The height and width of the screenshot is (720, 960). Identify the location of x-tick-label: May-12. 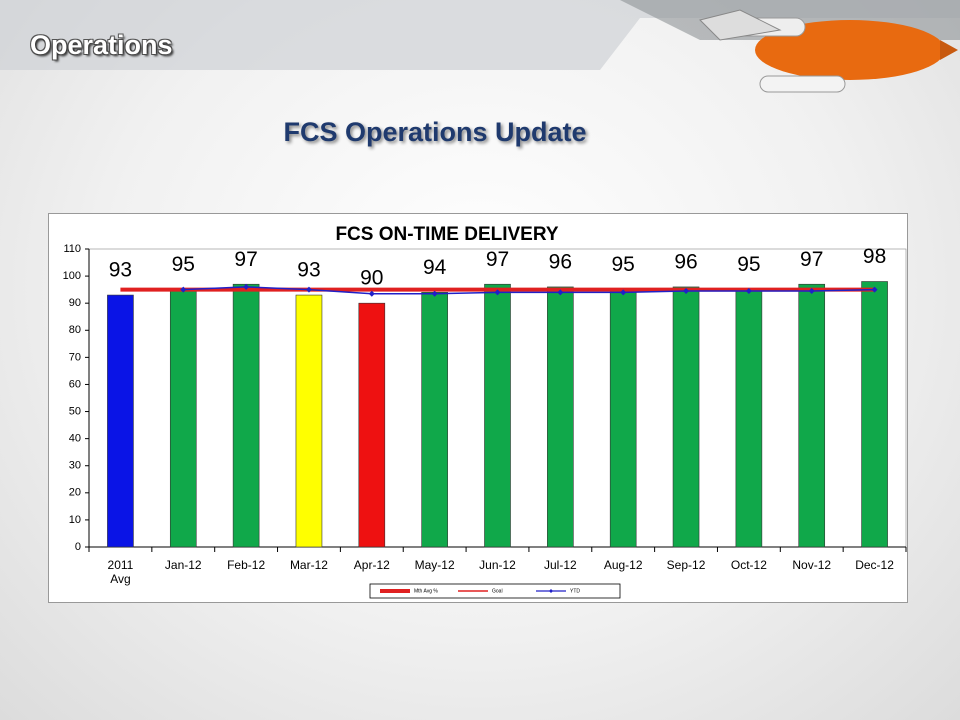
(434, 565).